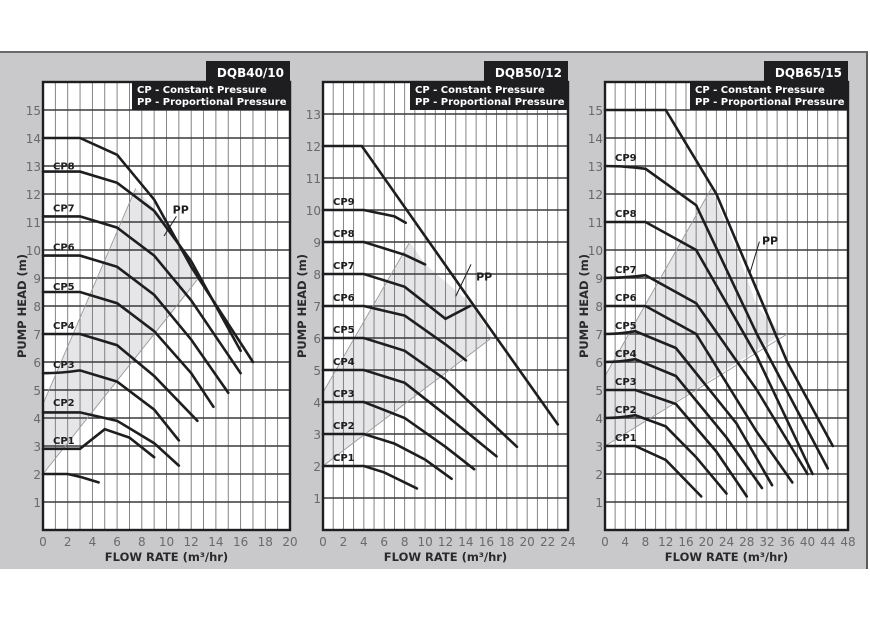 The width and height of the screenshot is (870, 619). I want to click on y-axis-label: PUMP HEAD (m), so click(22, 306).